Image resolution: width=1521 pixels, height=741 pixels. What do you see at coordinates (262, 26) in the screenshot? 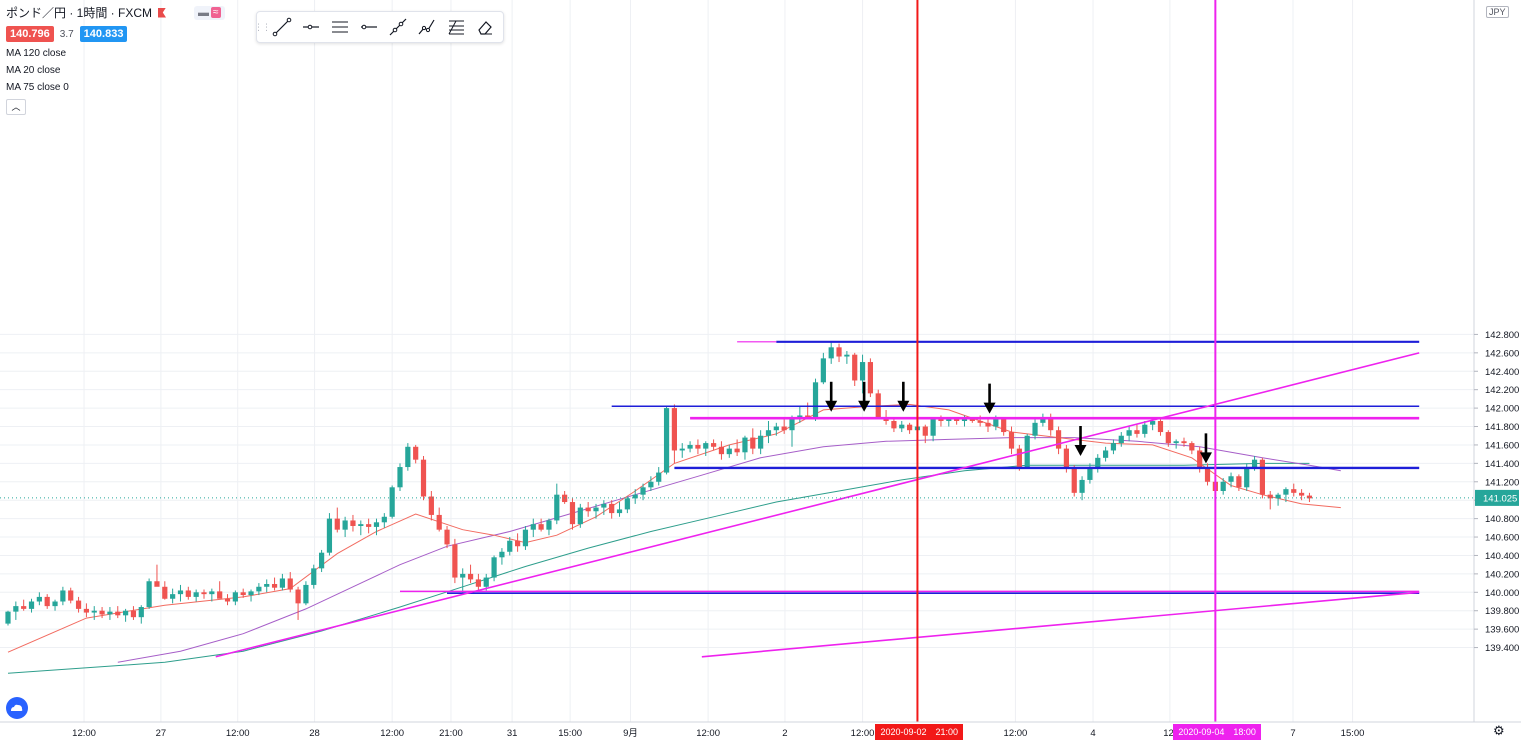
I see `grip-icon: ⋮⋮` at bounding box center [262, 26].